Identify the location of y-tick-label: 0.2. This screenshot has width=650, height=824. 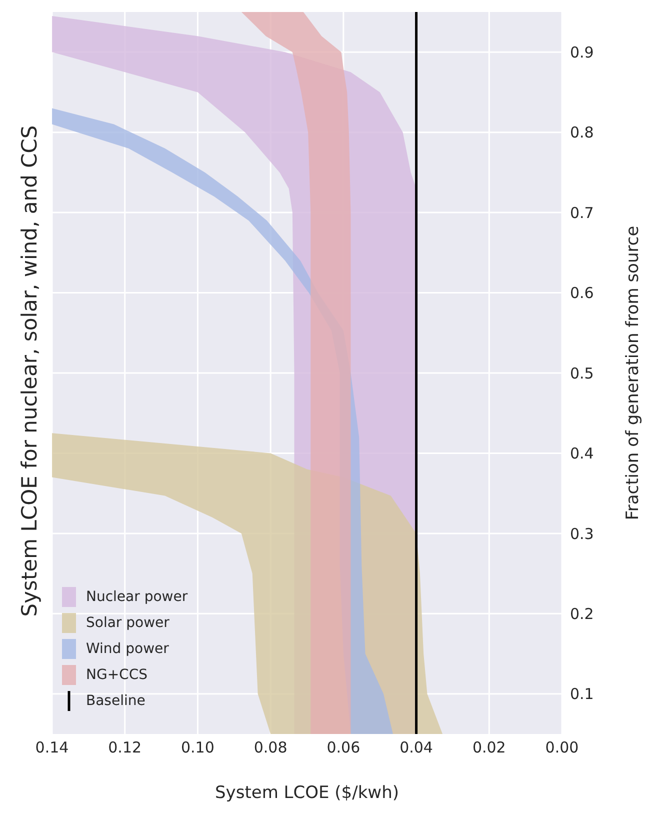
(582, 613).